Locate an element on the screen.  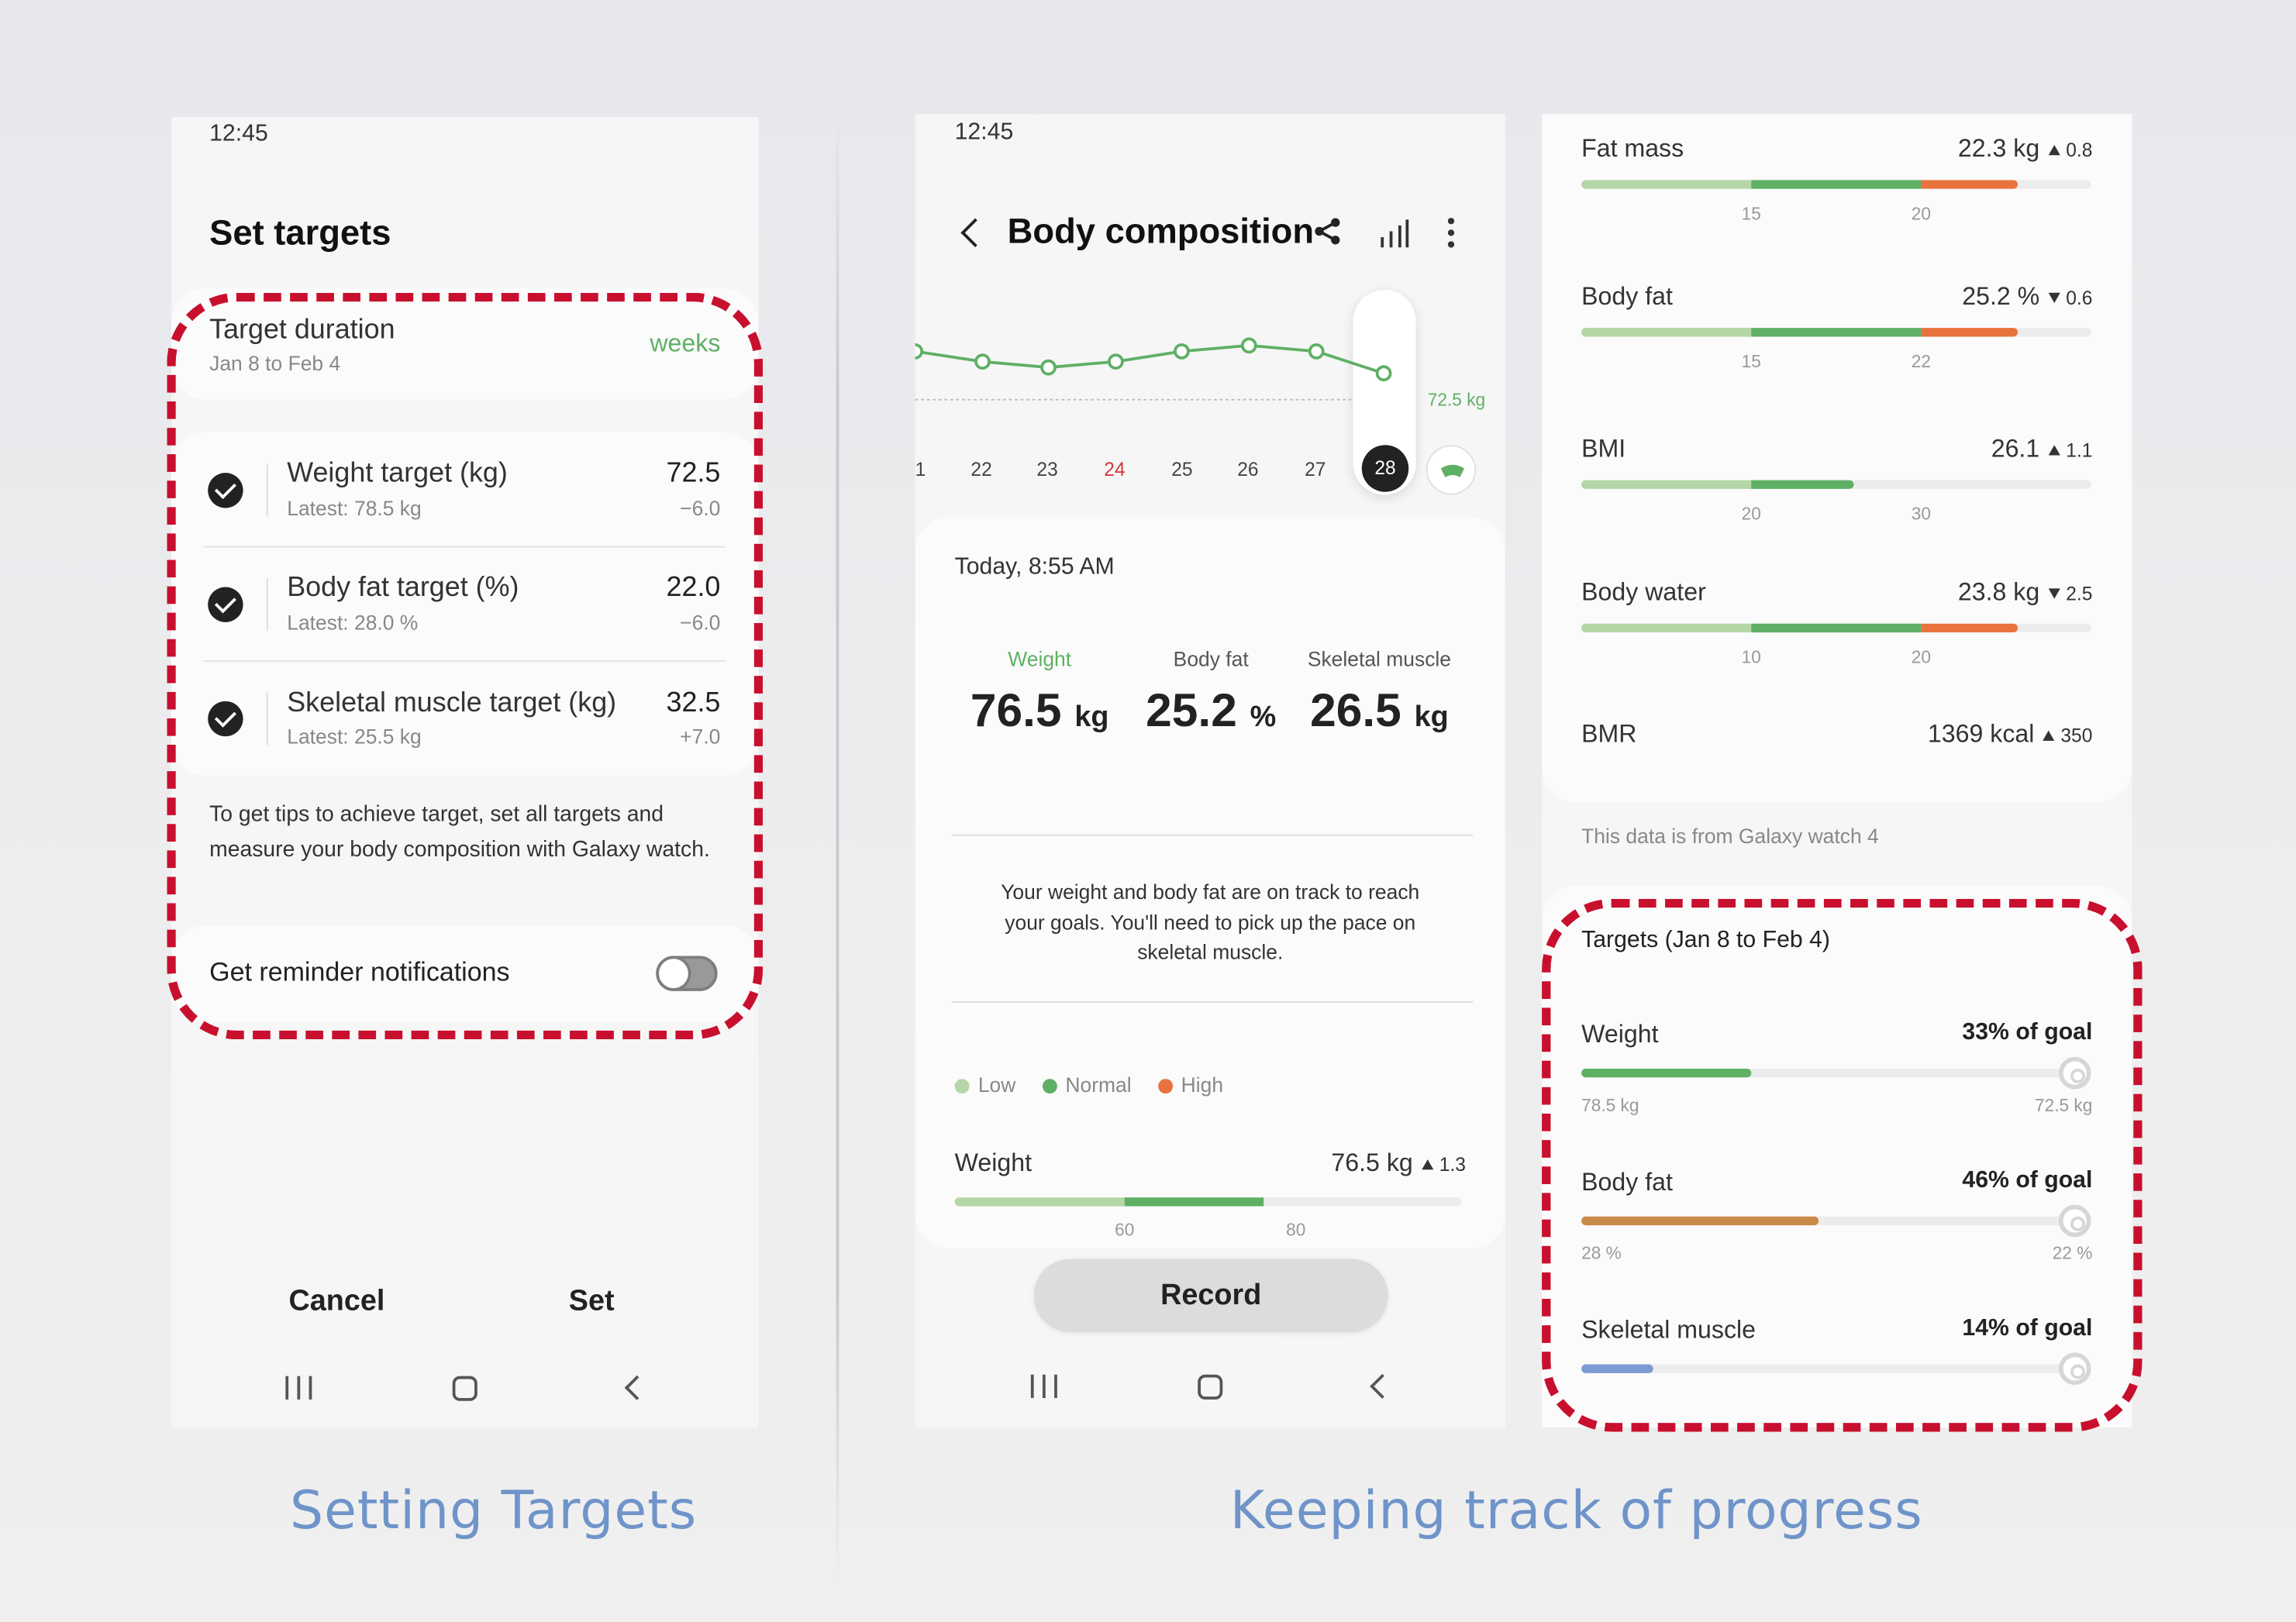
watch-icon is located at coordinates (1451, 470).